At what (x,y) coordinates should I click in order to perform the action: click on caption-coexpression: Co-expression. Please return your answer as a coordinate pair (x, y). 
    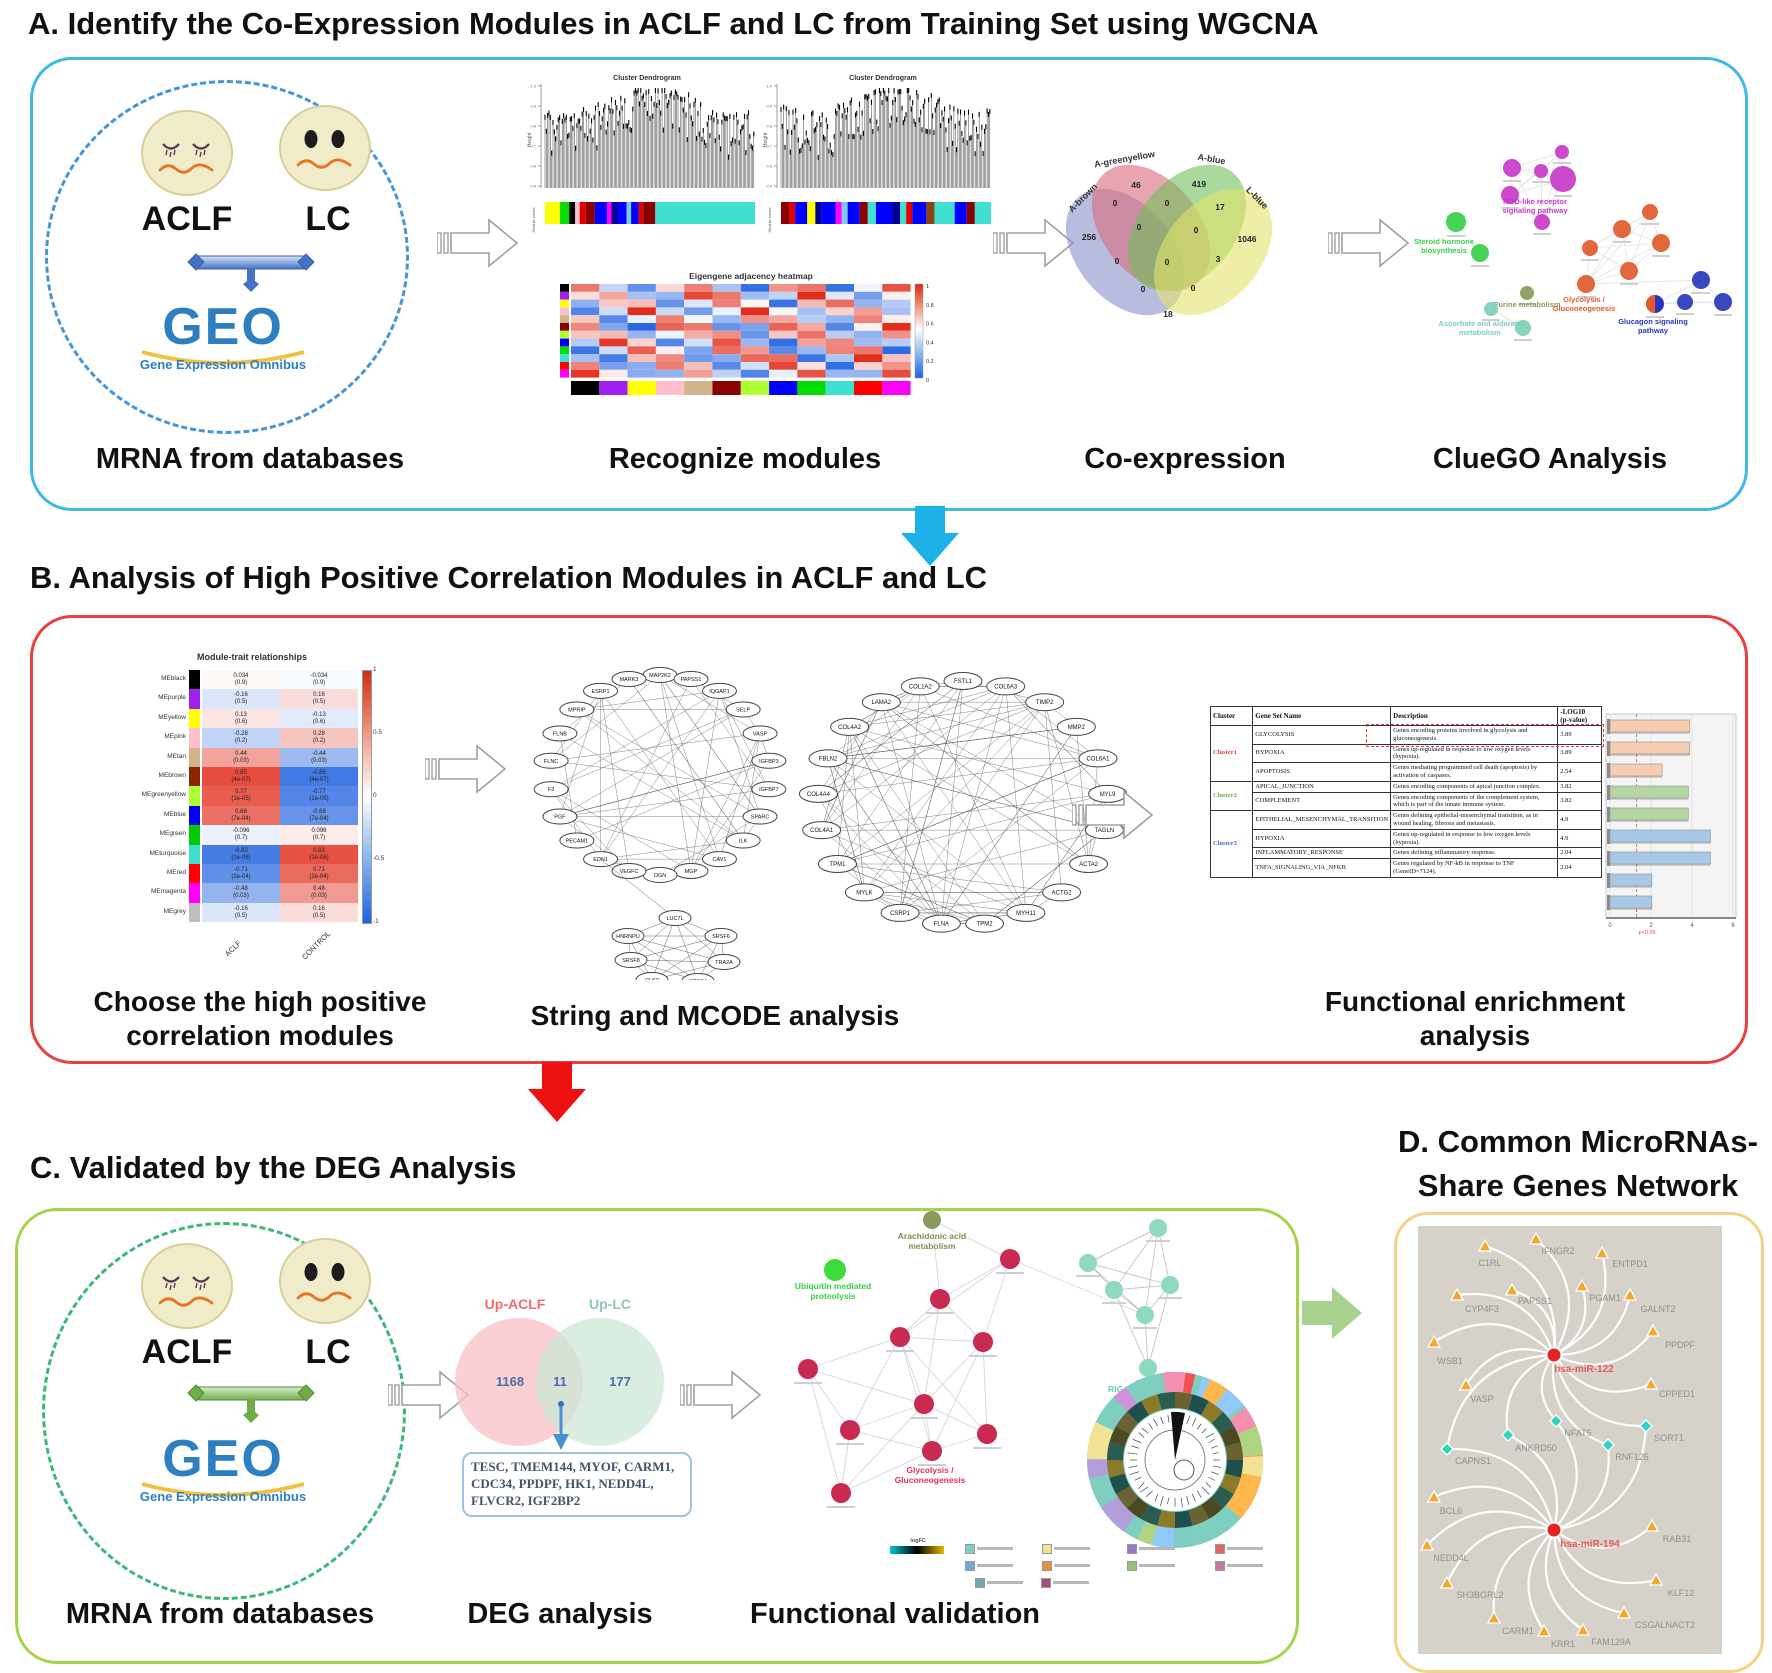
    Looking at the image, I should click on (1185, 459).